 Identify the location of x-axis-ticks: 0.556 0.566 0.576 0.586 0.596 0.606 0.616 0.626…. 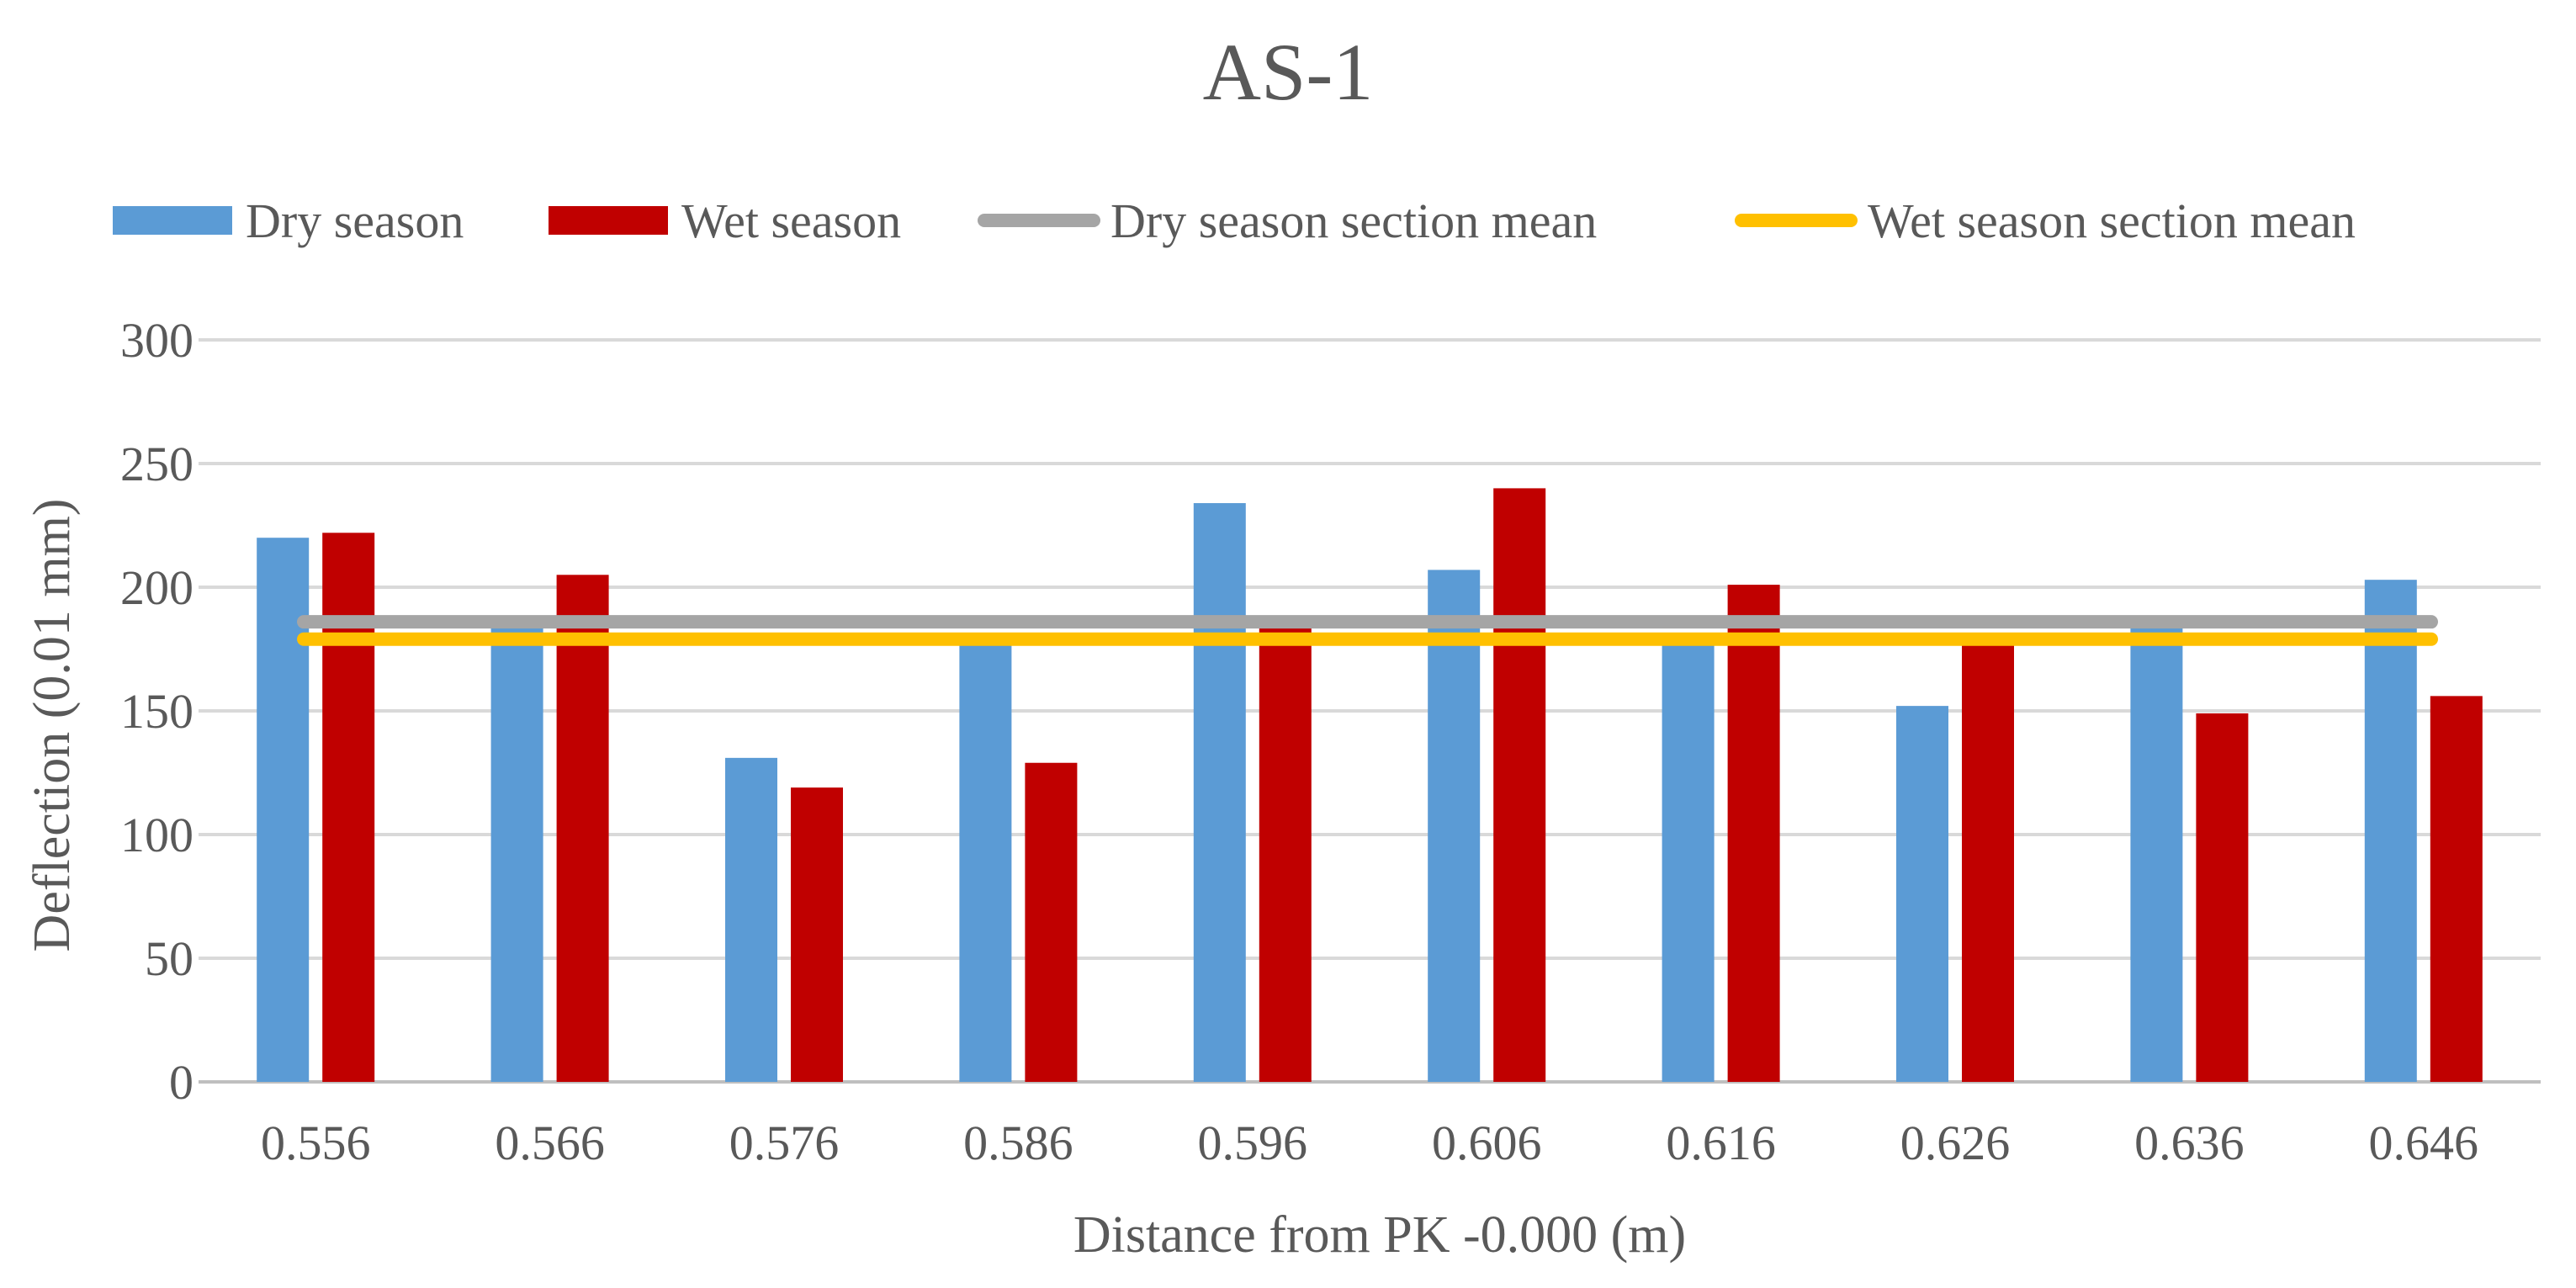
(1369, 1143).